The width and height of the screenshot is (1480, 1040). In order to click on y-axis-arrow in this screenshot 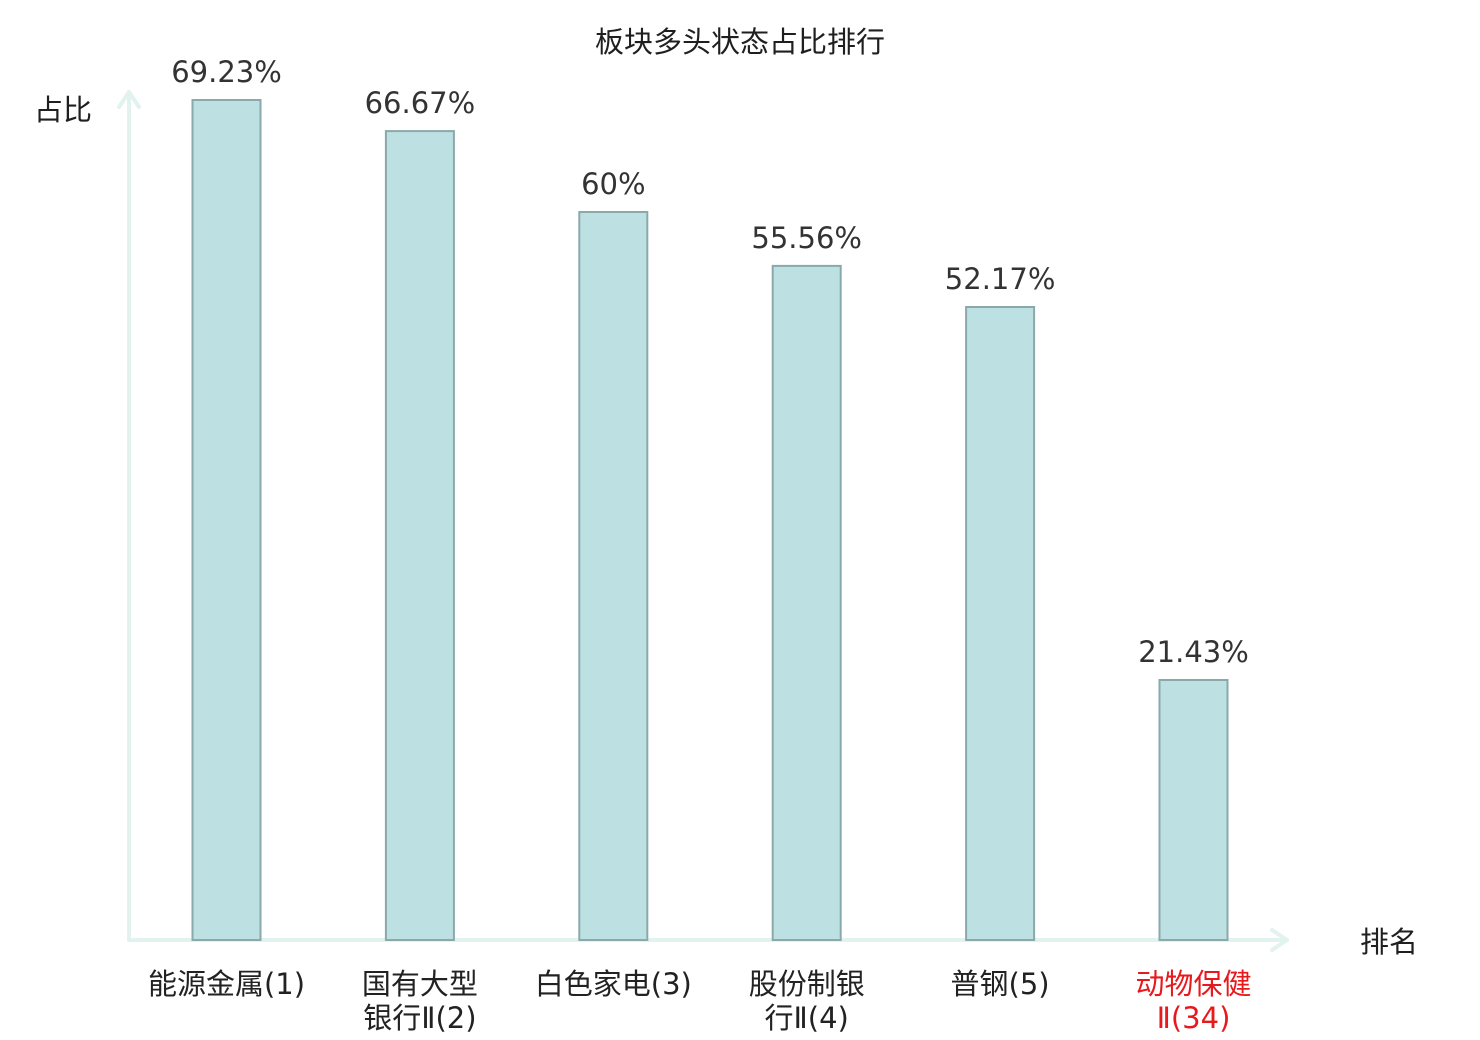, I will do `click(129, 99)`.